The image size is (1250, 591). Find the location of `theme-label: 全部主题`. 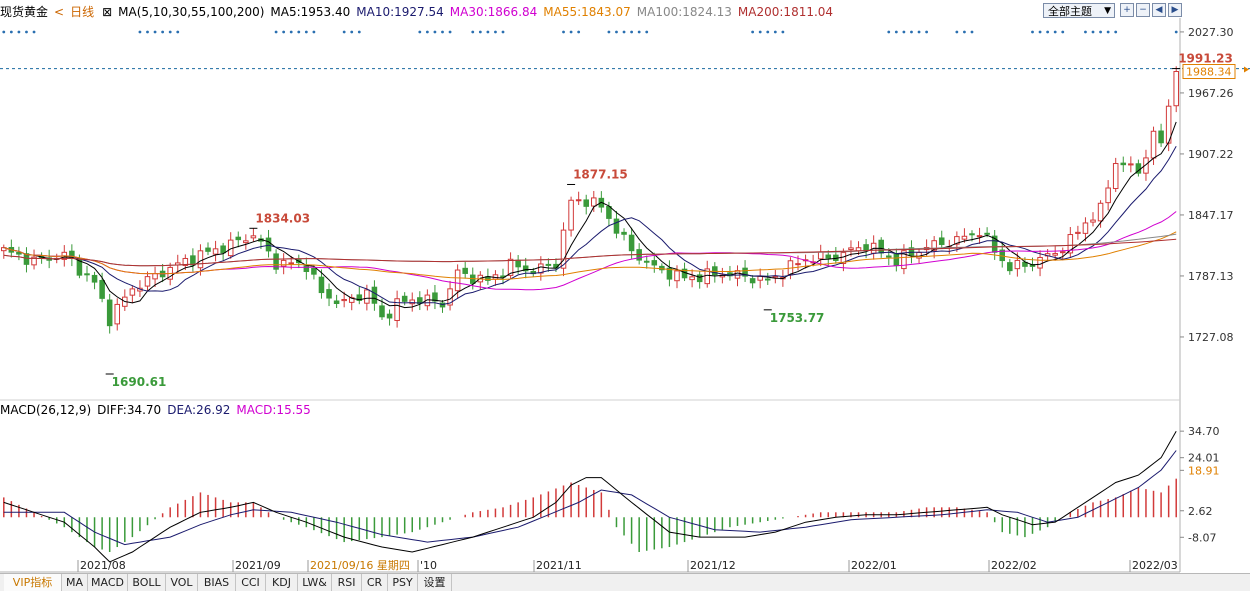

theme-label: 全部主题 is located at coordinates (1070, 11).